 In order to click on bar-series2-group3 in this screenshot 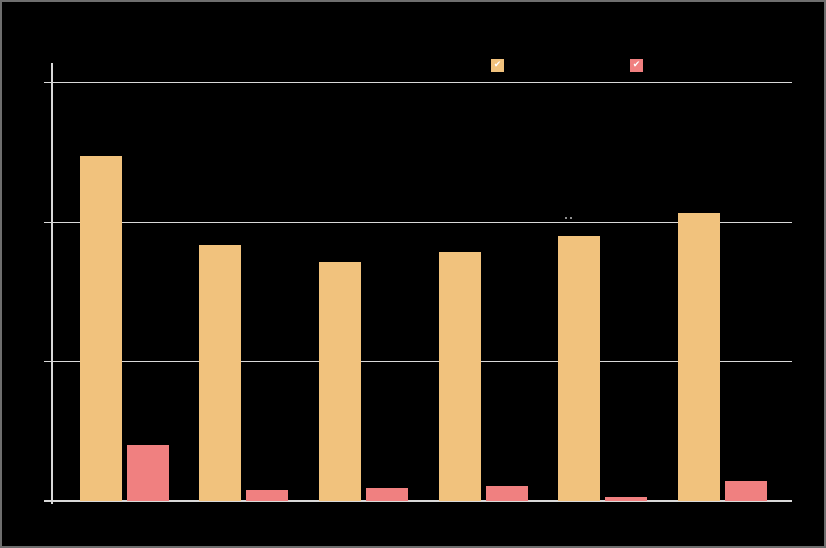, I will do `click(387, 494)`.